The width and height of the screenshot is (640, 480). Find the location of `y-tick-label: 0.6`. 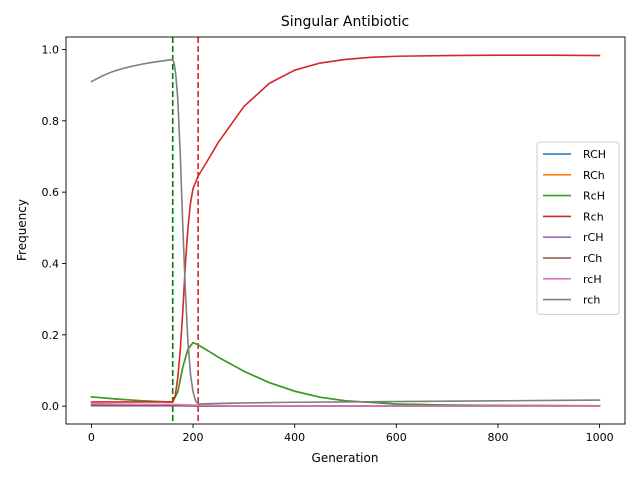

y-tick-label: 0.6 is located at coordinates (51, 192).